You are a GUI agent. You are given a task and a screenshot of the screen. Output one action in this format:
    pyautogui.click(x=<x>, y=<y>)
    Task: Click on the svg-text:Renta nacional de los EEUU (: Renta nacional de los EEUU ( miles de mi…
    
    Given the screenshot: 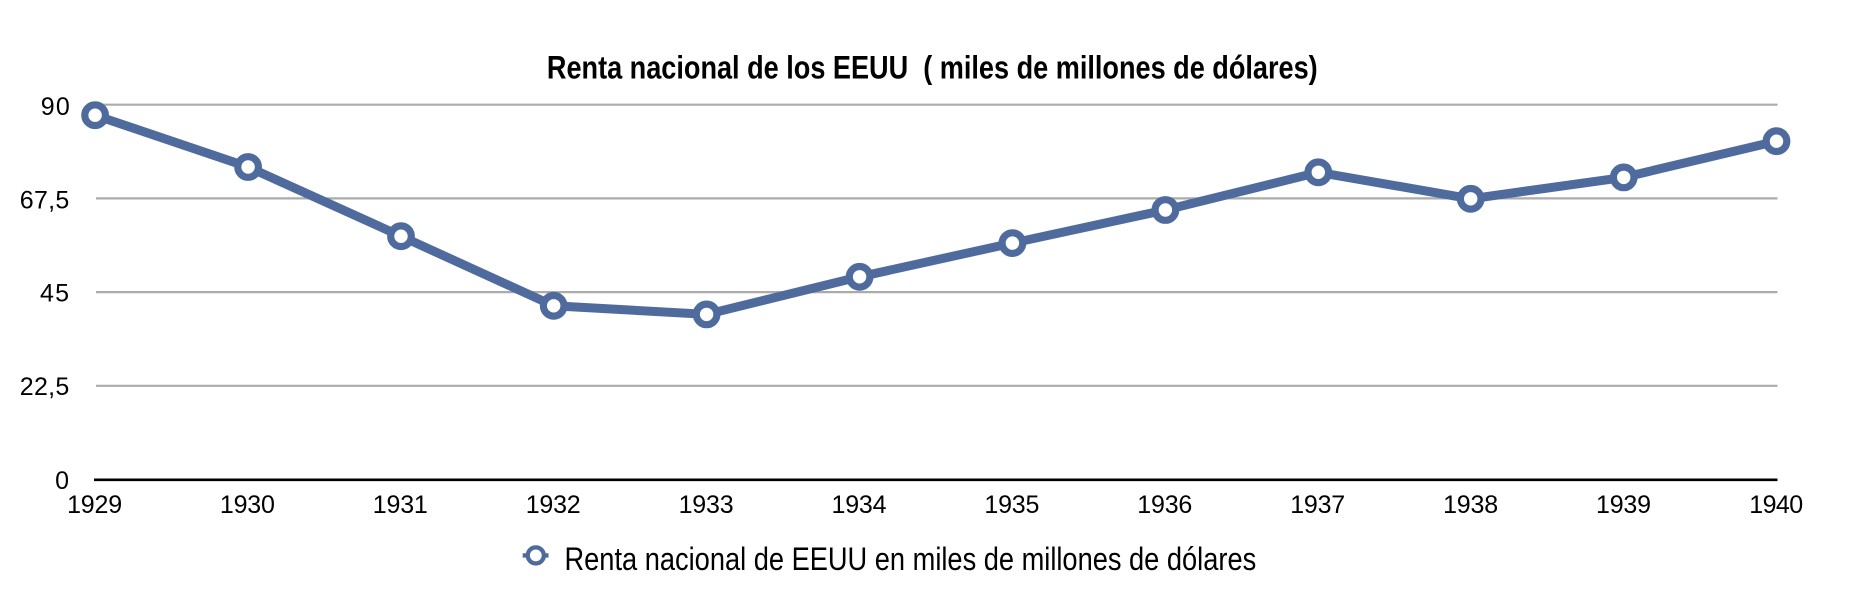 What is the action you would take?
    pyautogui.click(x=932, y=67)
    